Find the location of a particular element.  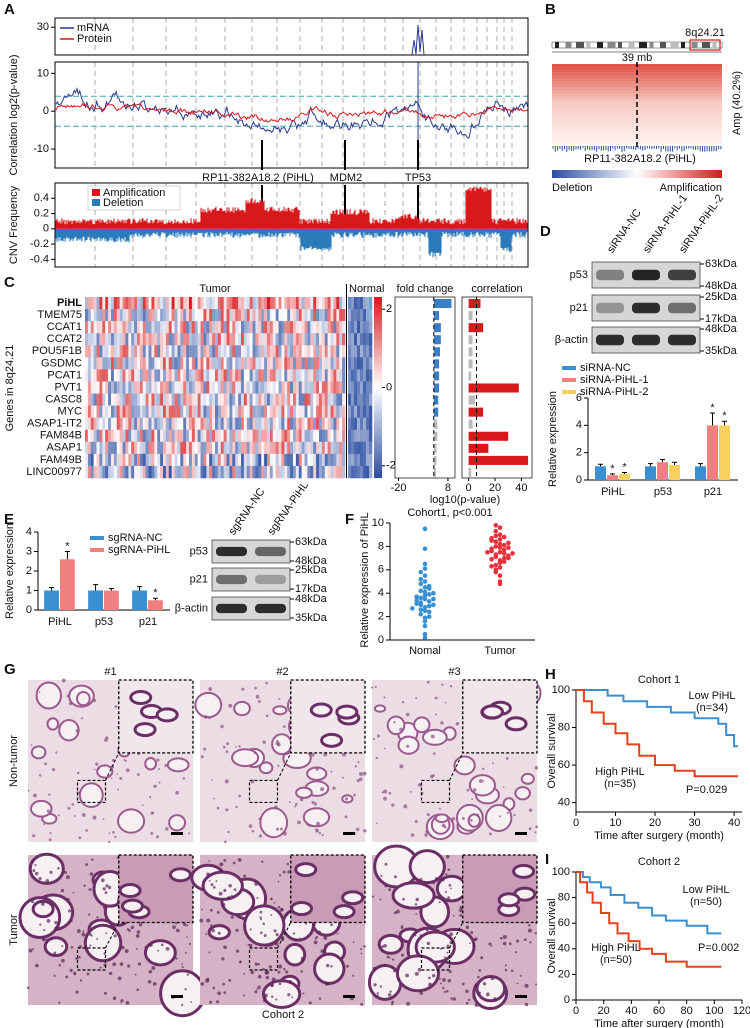

ideogram is located at coordinates (637, 45).